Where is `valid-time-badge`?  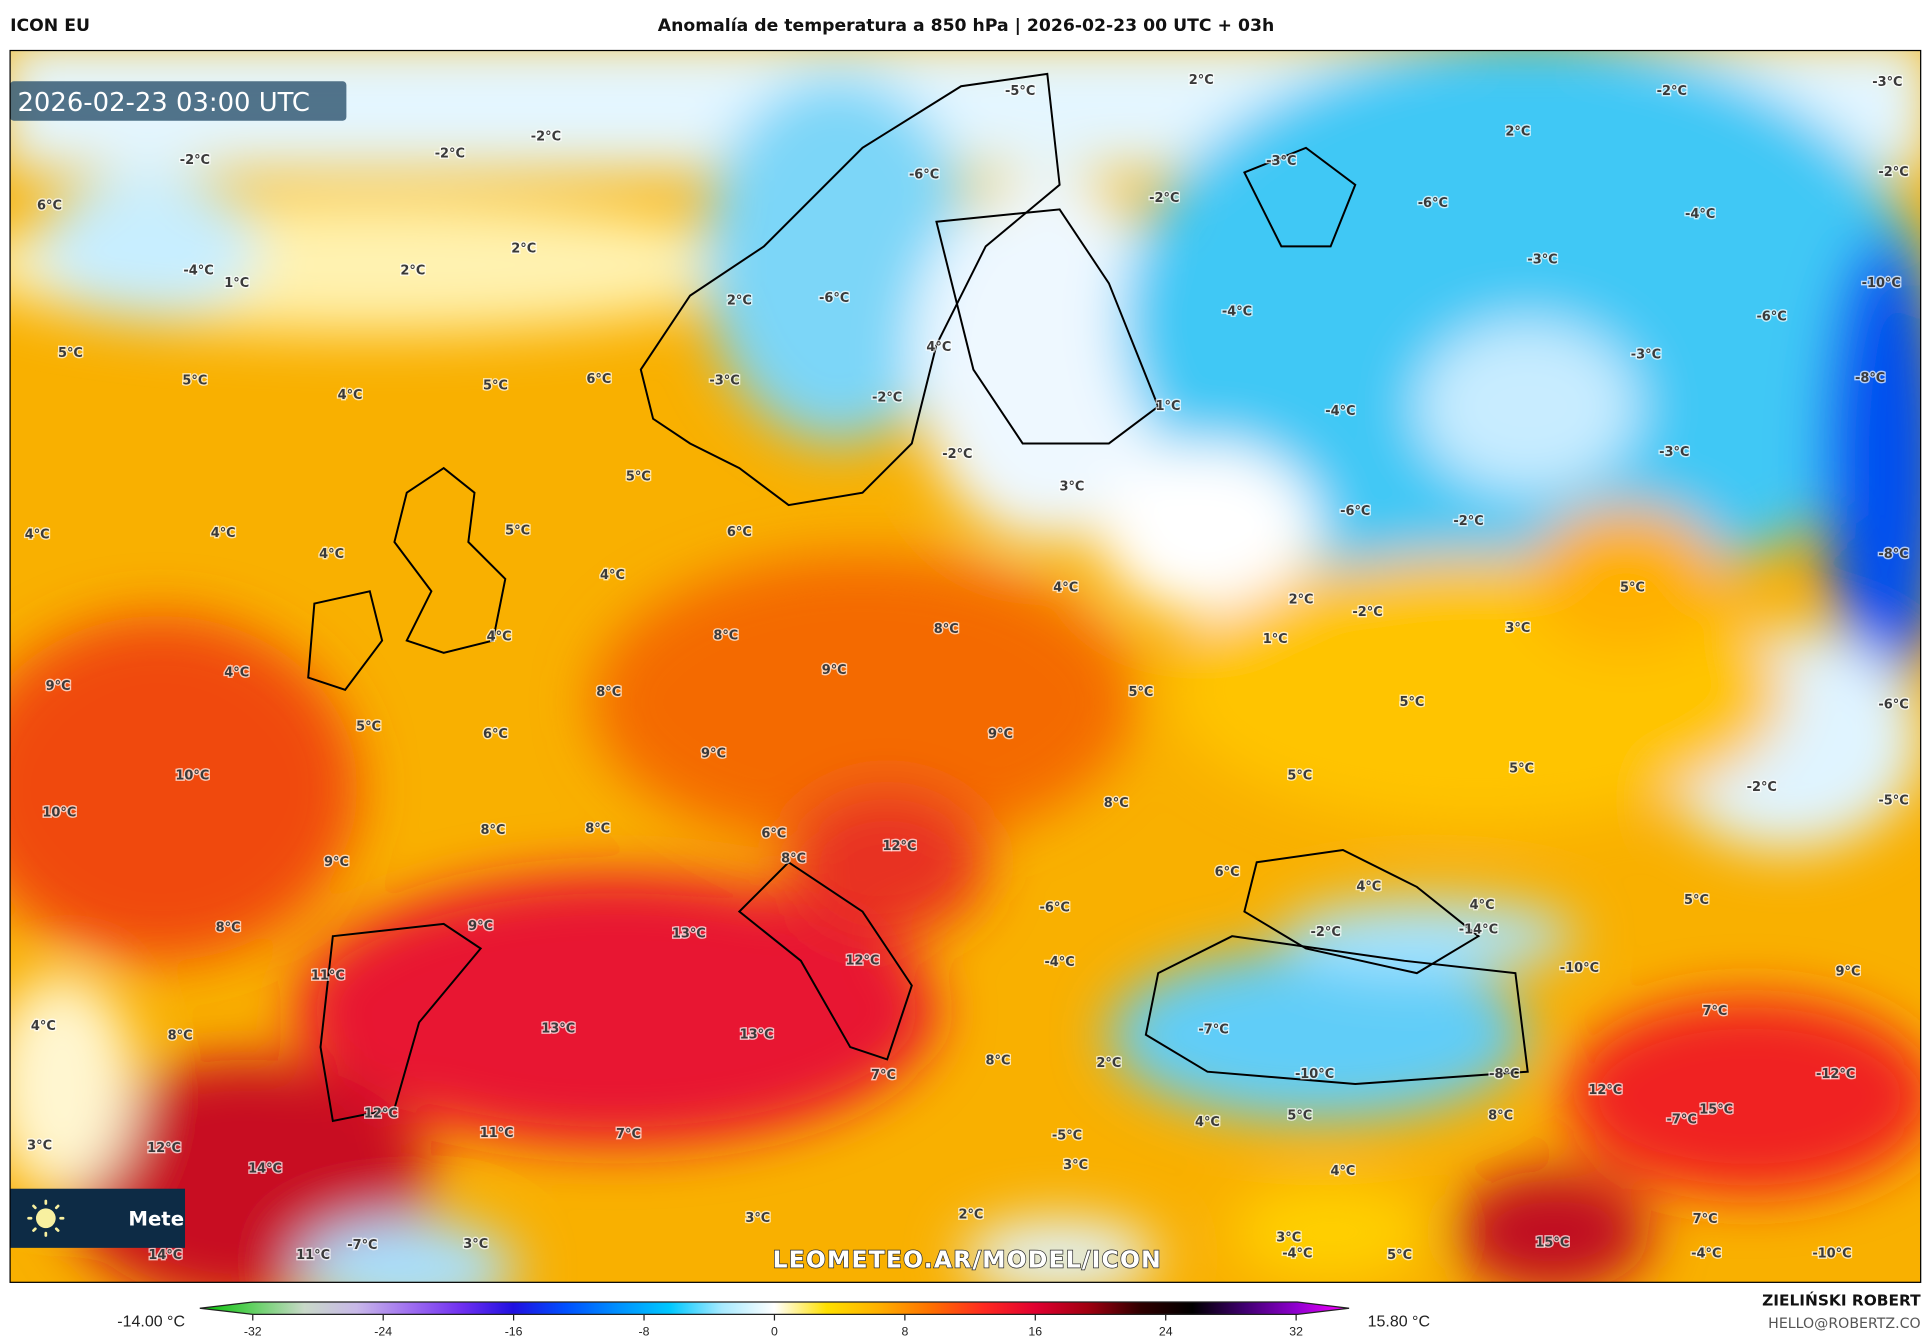
valid-time-badge is located at coordinates (178, 101).